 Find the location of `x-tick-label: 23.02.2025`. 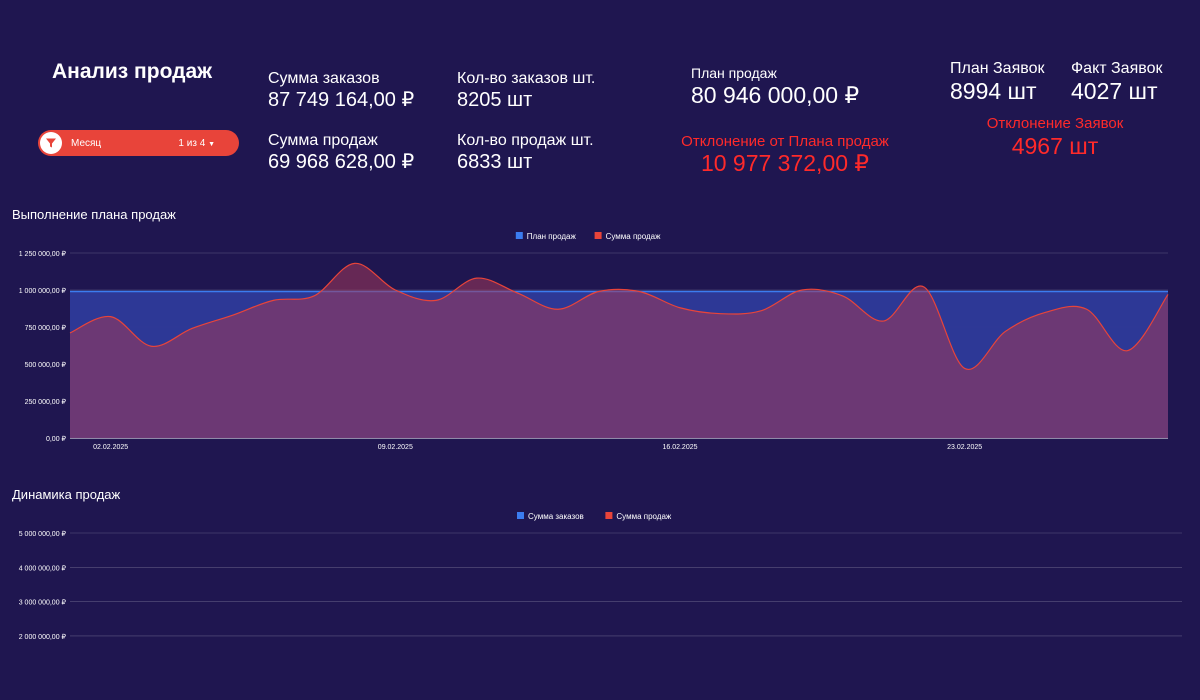

x-tick-label: 23.02.2025 is located at coordinates (964, 447).